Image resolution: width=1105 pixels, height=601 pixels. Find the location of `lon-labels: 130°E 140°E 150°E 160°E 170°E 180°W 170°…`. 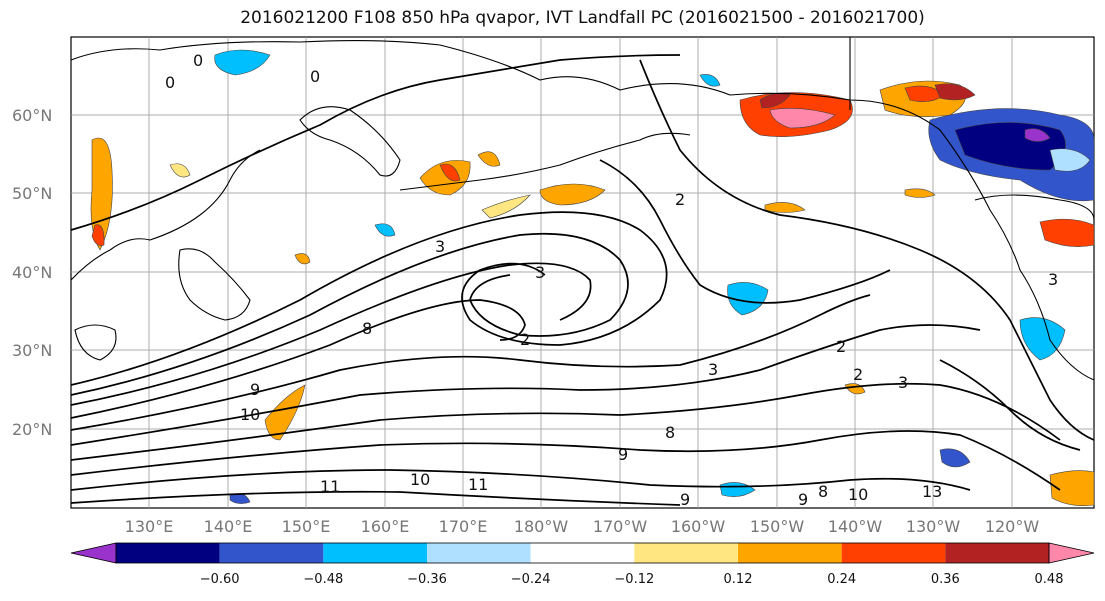

lon-labels: 130°E 140°E 150°E 160°E 170°E 180°W 170°… is located at coordinates (582, 526).